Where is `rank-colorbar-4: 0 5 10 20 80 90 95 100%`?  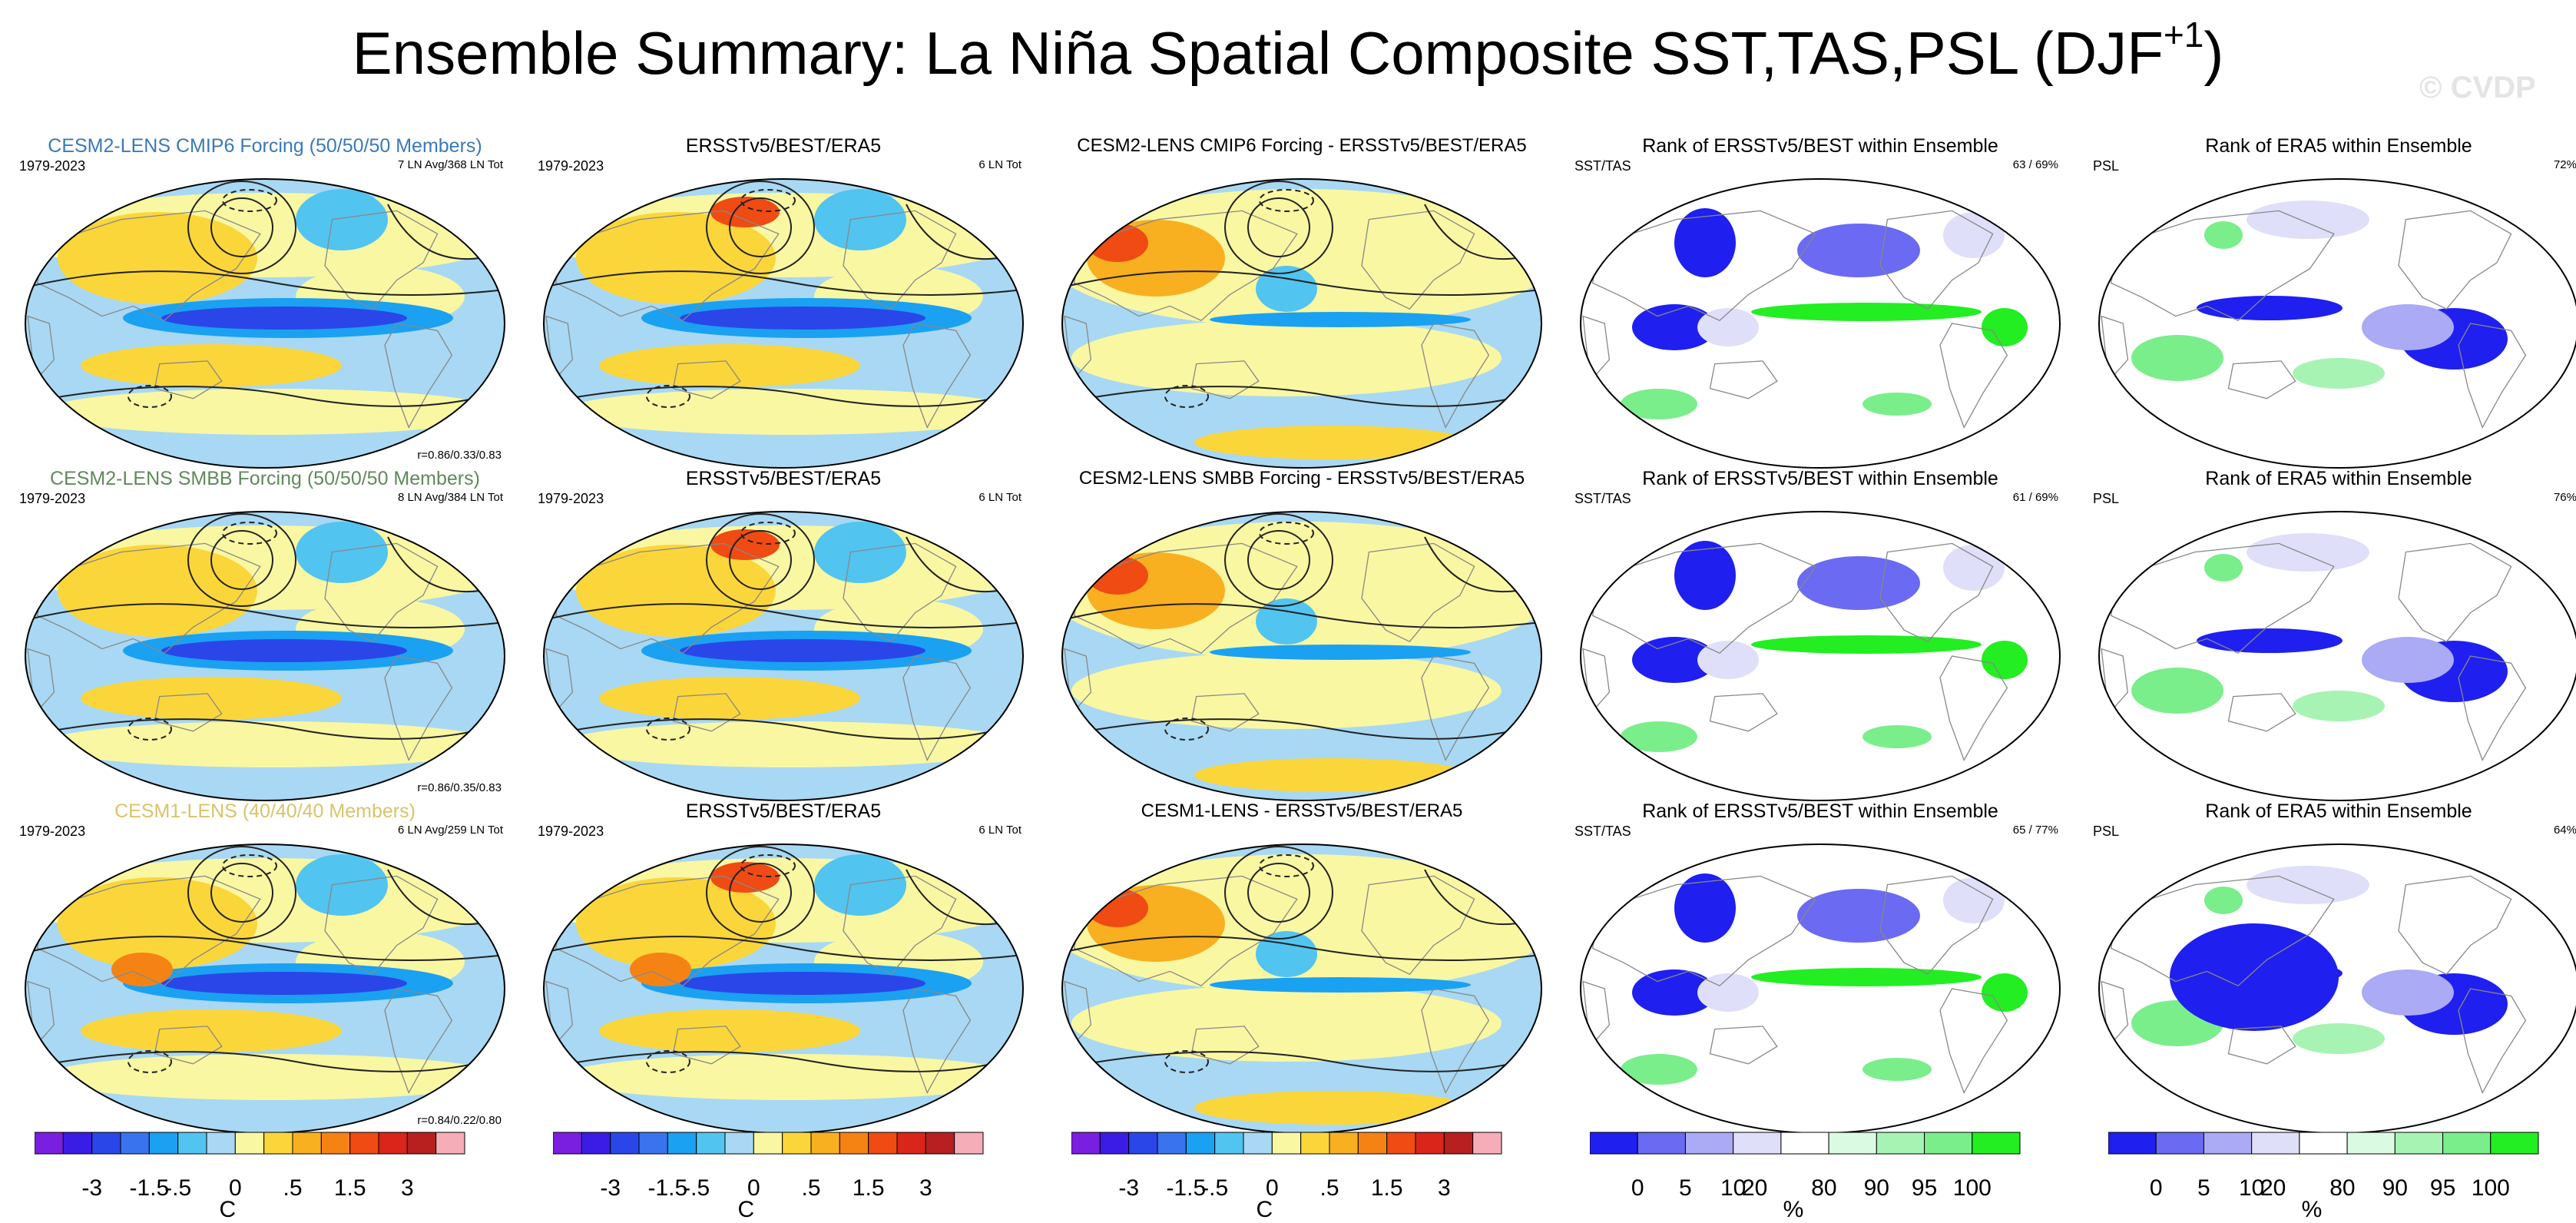
rank-colorbar-4: 0 5 10 20 80 90 95 100% is located at coordinates (1851, 1174).